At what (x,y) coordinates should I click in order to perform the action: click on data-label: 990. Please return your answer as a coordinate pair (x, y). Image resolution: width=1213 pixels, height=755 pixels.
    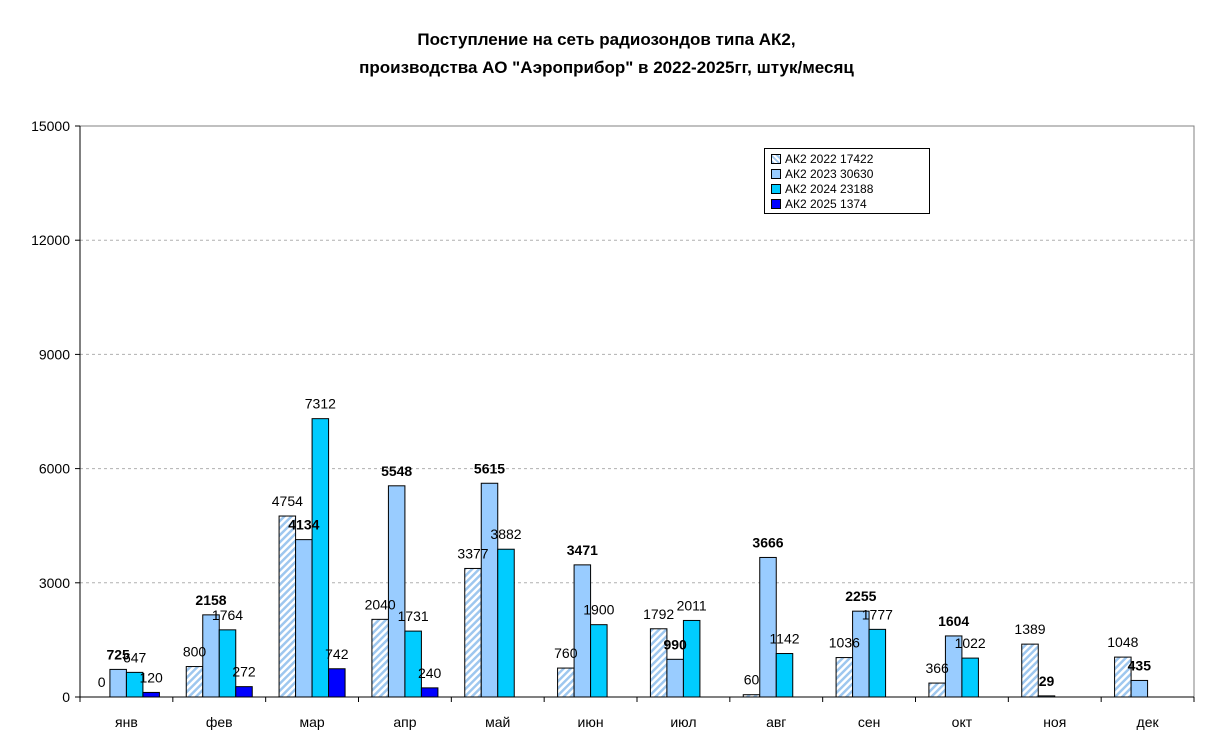
    Looking at the image, I should click on (675, 644).